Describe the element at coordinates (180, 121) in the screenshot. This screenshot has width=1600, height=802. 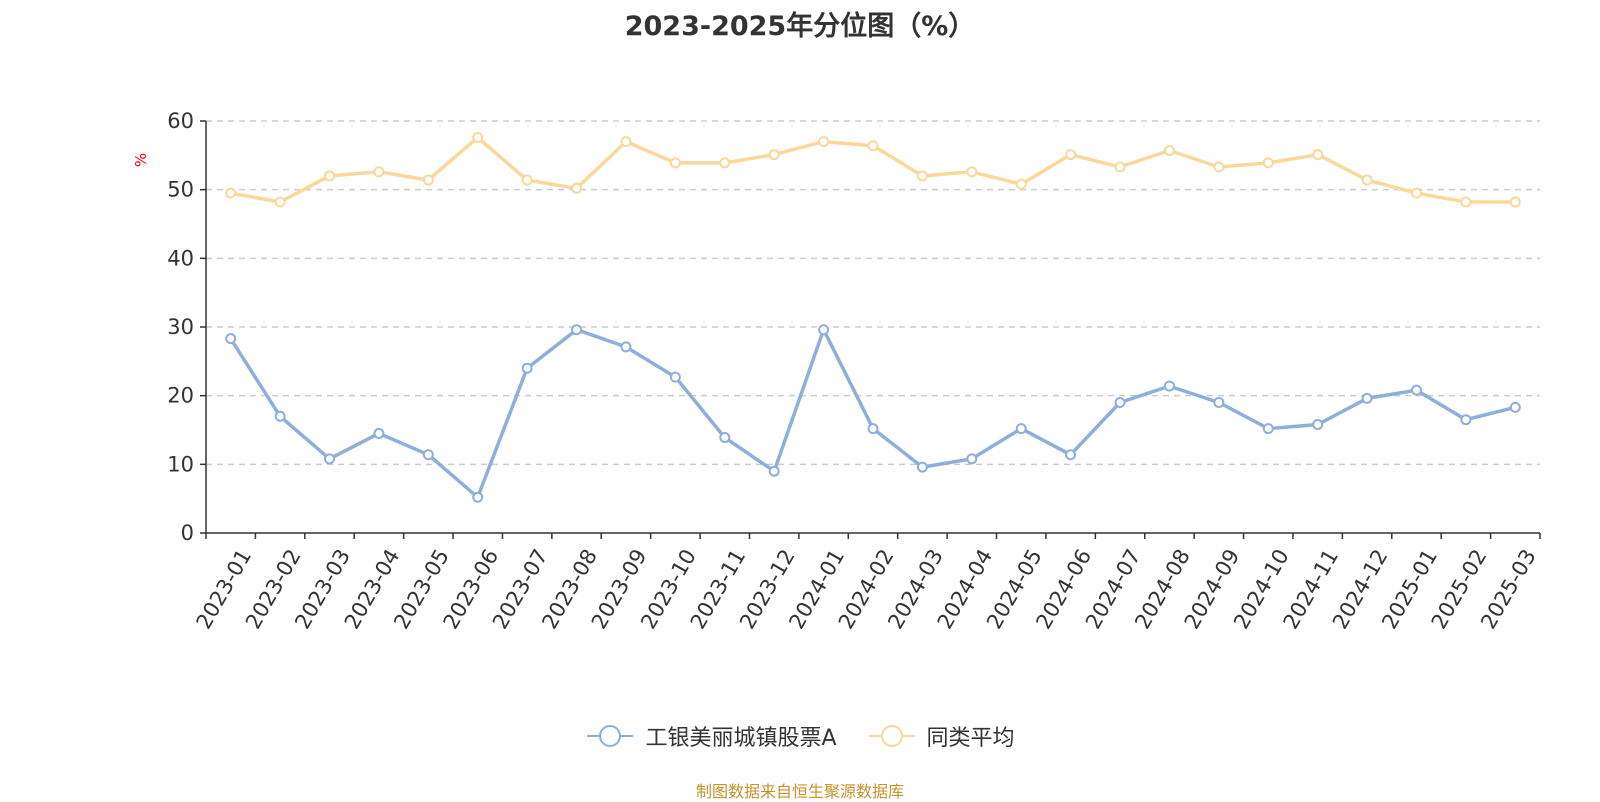
I see `y-tick-label: 60` at that location.